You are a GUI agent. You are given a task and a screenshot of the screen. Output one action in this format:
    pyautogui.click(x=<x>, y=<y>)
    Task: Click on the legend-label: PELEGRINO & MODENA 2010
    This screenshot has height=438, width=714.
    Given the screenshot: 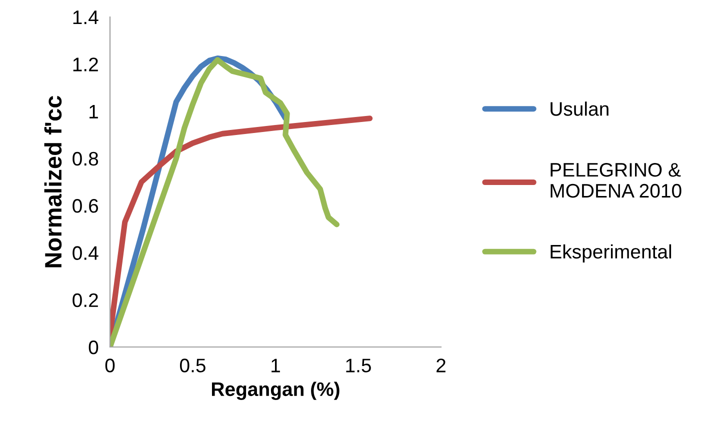 What is the action you would take?
    pyautogui.click(x=616, y=180)
    